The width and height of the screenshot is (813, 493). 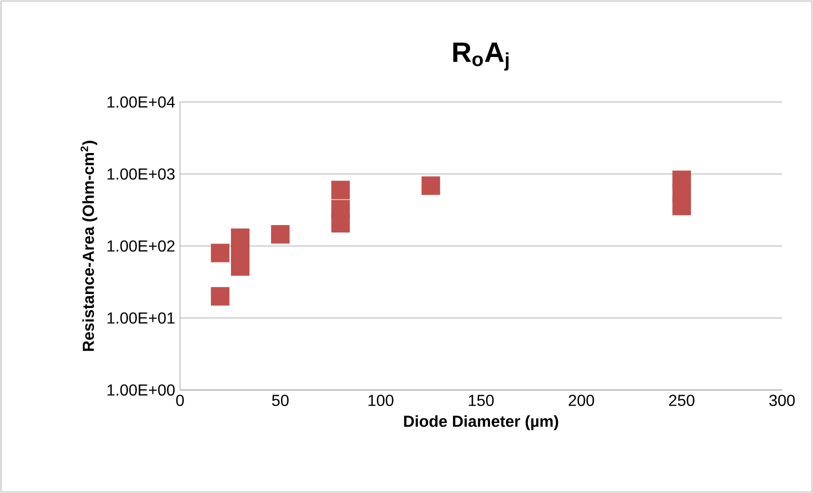 What do you see at coordinates (141, 174) in the screenshot?
I see `y-tick-label: 1.00E+03` at bounding box center [141, 174].